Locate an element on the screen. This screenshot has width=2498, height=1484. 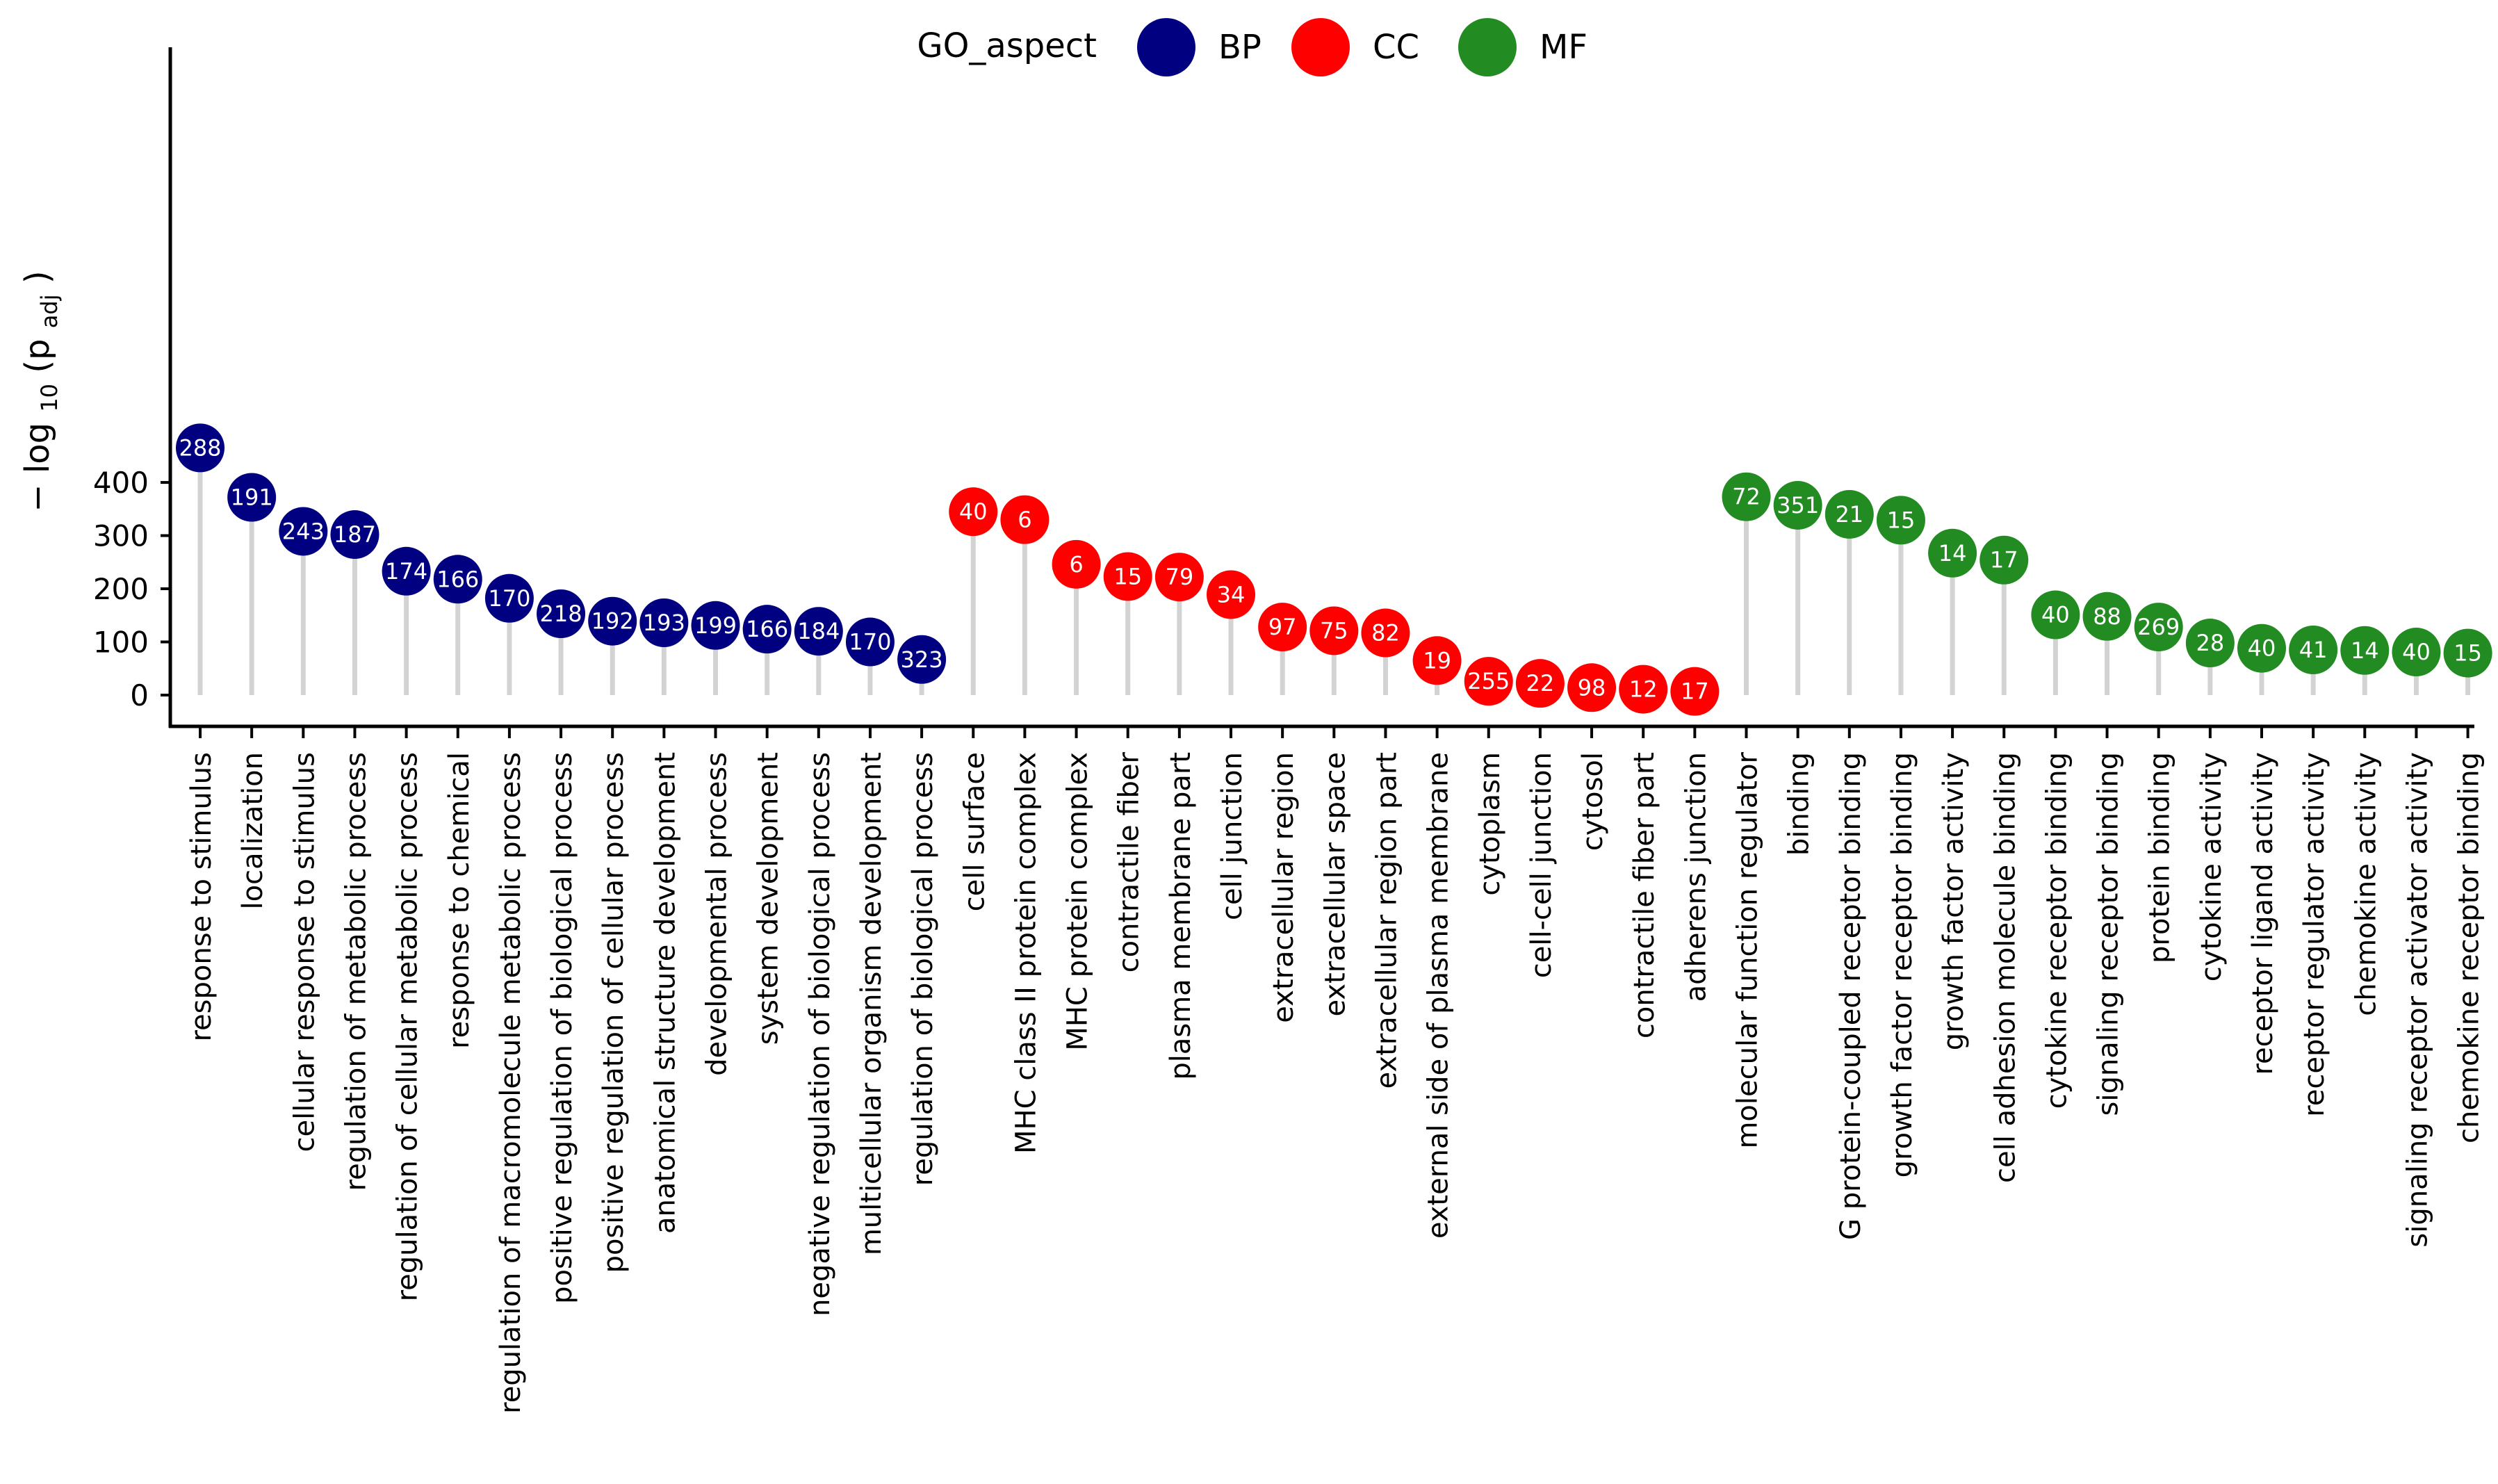
value-label-cytosol: 98 is located at coordinates (1592, 687).